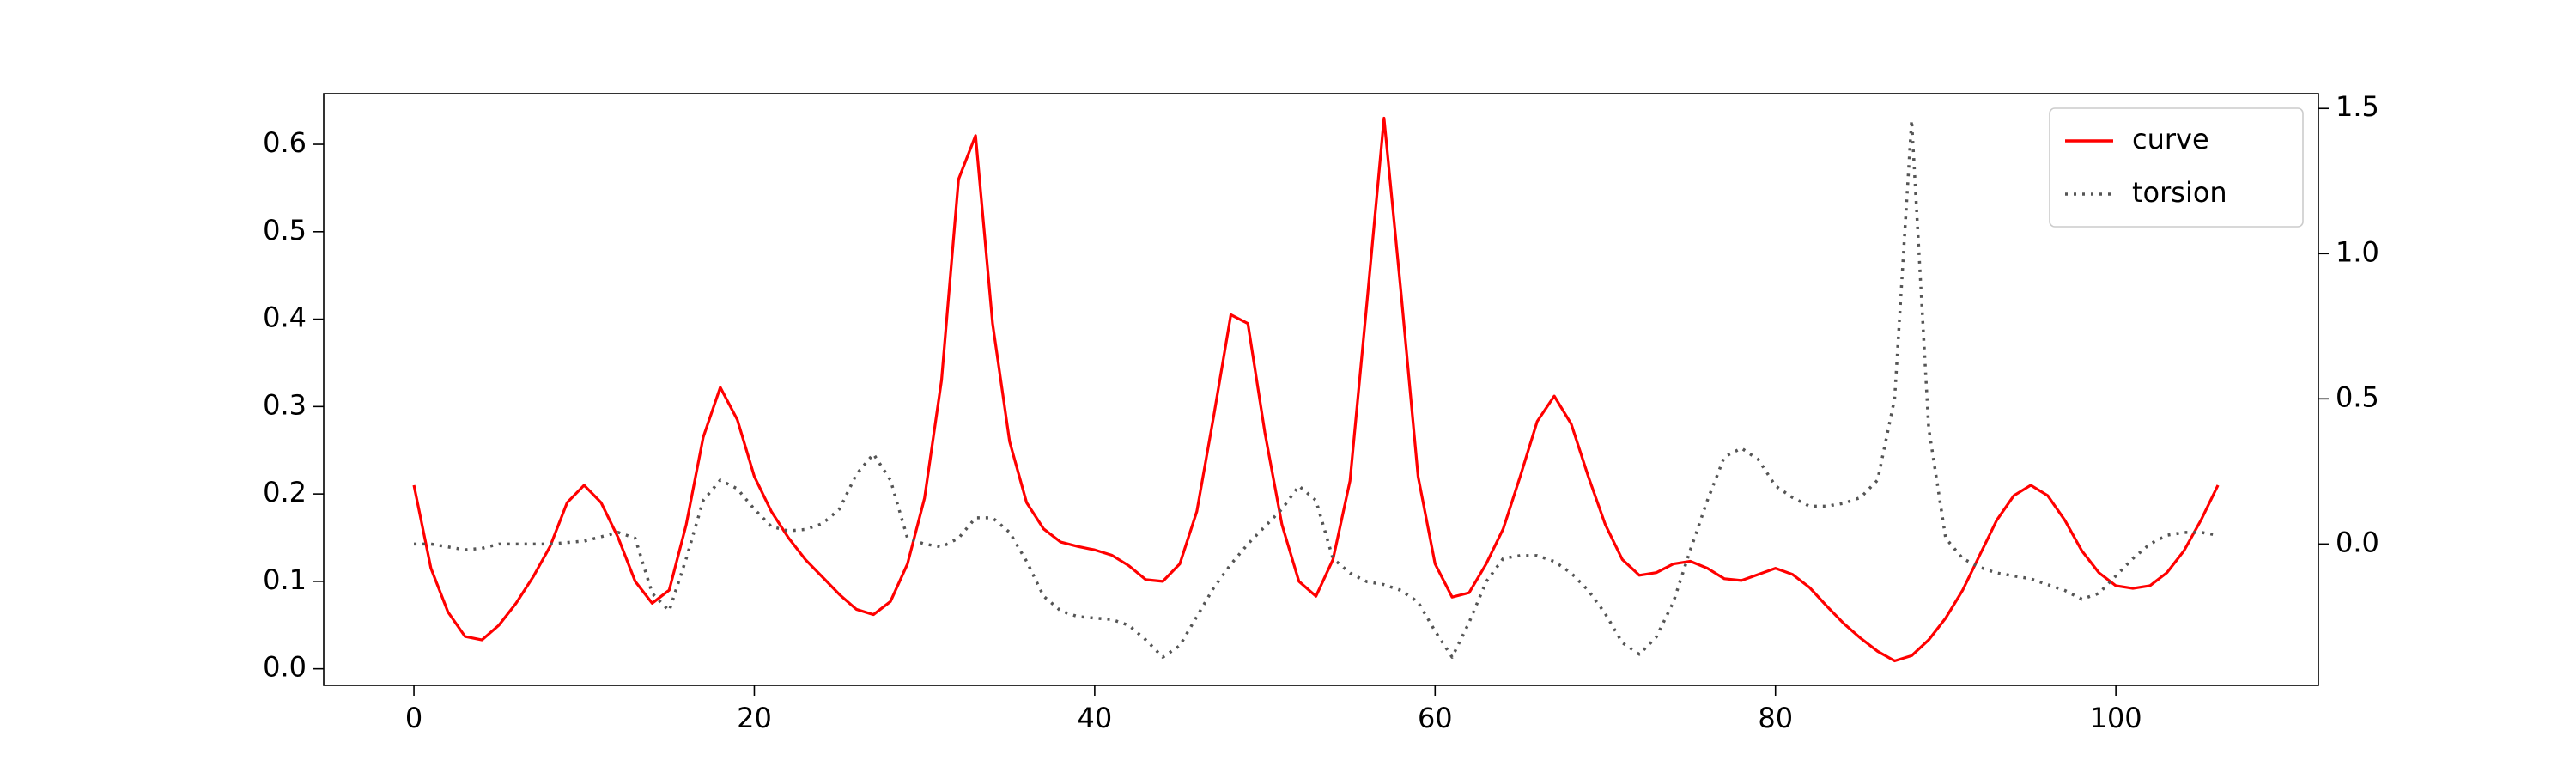 The width and height of the screenshot is (2576, 773). Describe the element at coordinates (2357, 251) in the screenshot. I see `y2-tick-label: 1.0` at that location.